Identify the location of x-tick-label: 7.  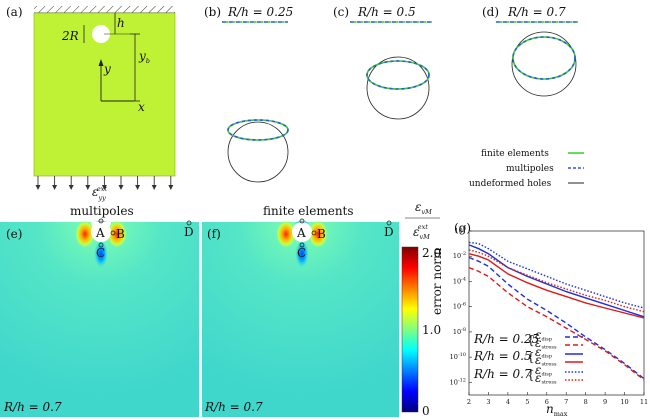
(566, 402).